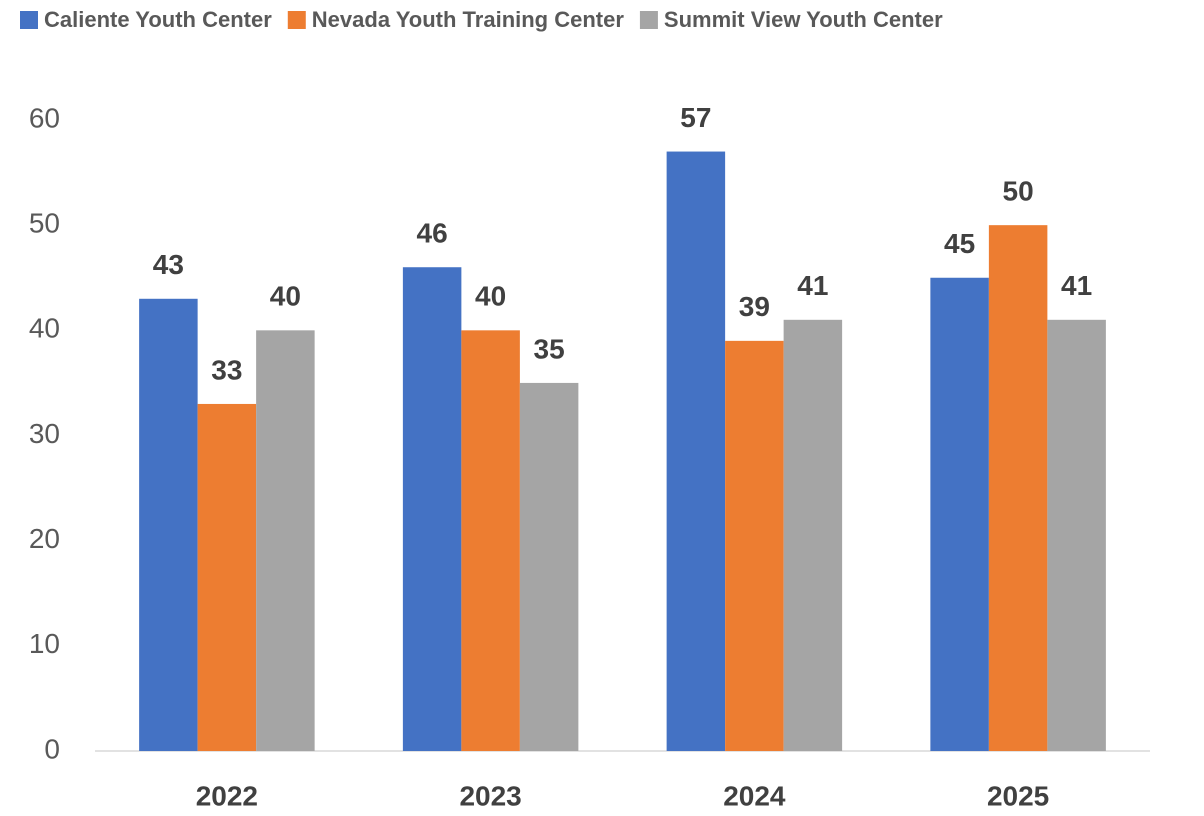  I want to click on data-label: 45, so click(959, 243).